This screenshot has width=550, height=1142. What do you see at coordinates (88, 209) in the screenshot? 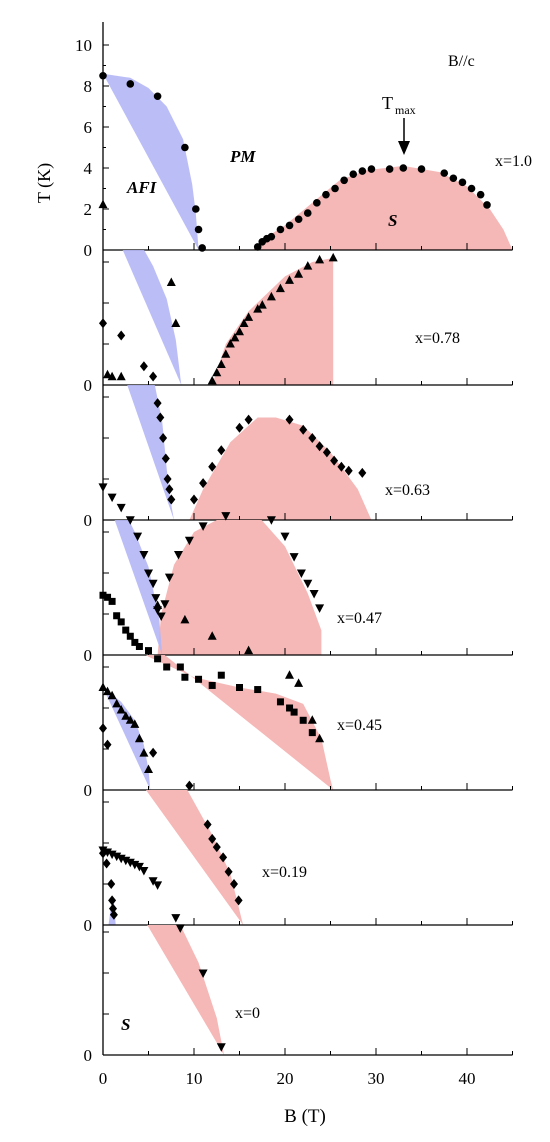
I see `y-tick-label: 2` at bounding box center [88, 209].